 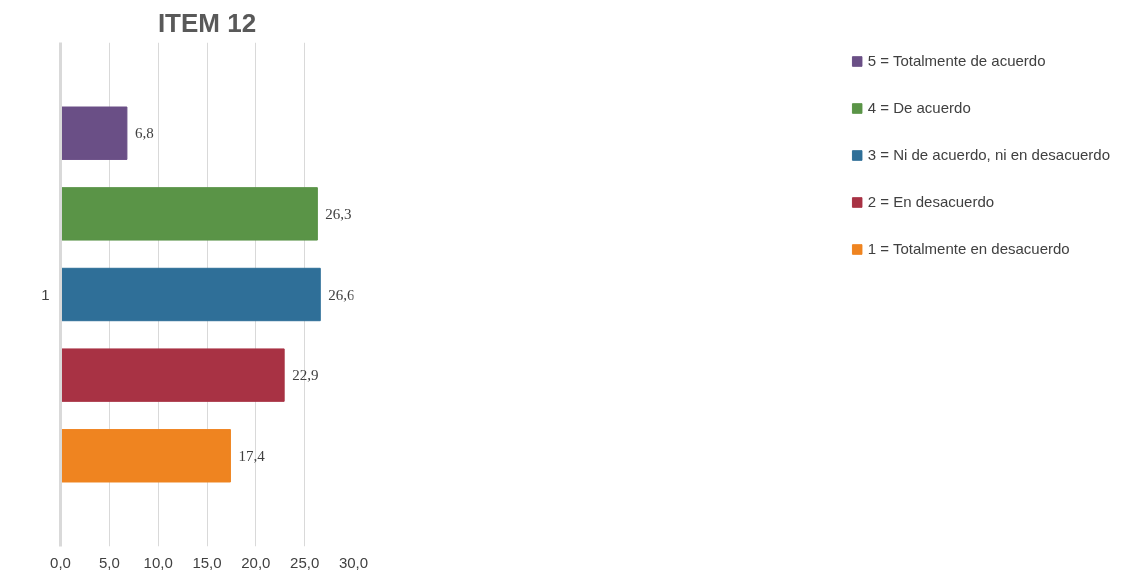 I want to click on data-label: 22,9, so click(x=305, y=375).